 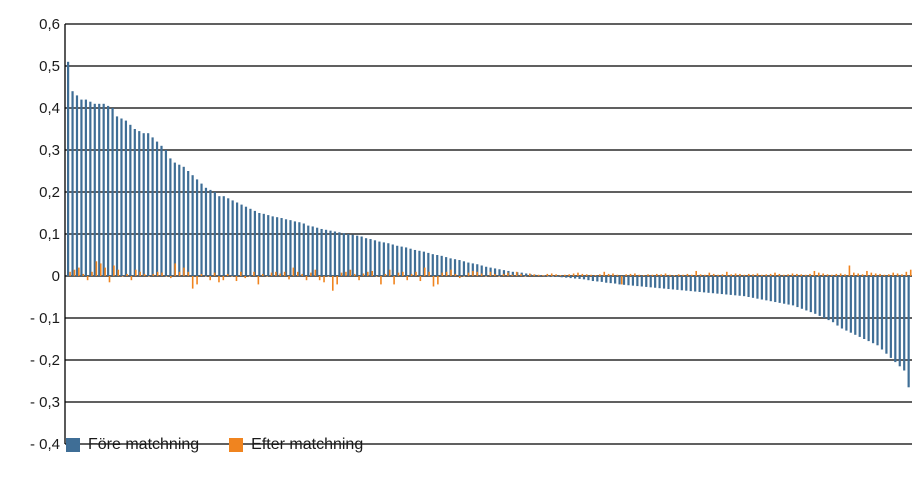 I want to click on legend-item-efter: Efter matchning, so click(x=296, y=445).